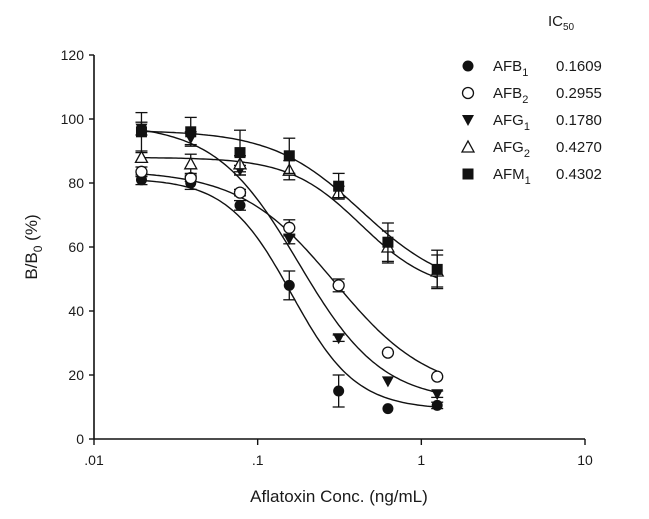  What do you see at coordinates (532, 68) in the screenshot?
I see `legend-item-afb1: AFB1 0.1609` at bounding box center [532, 68].